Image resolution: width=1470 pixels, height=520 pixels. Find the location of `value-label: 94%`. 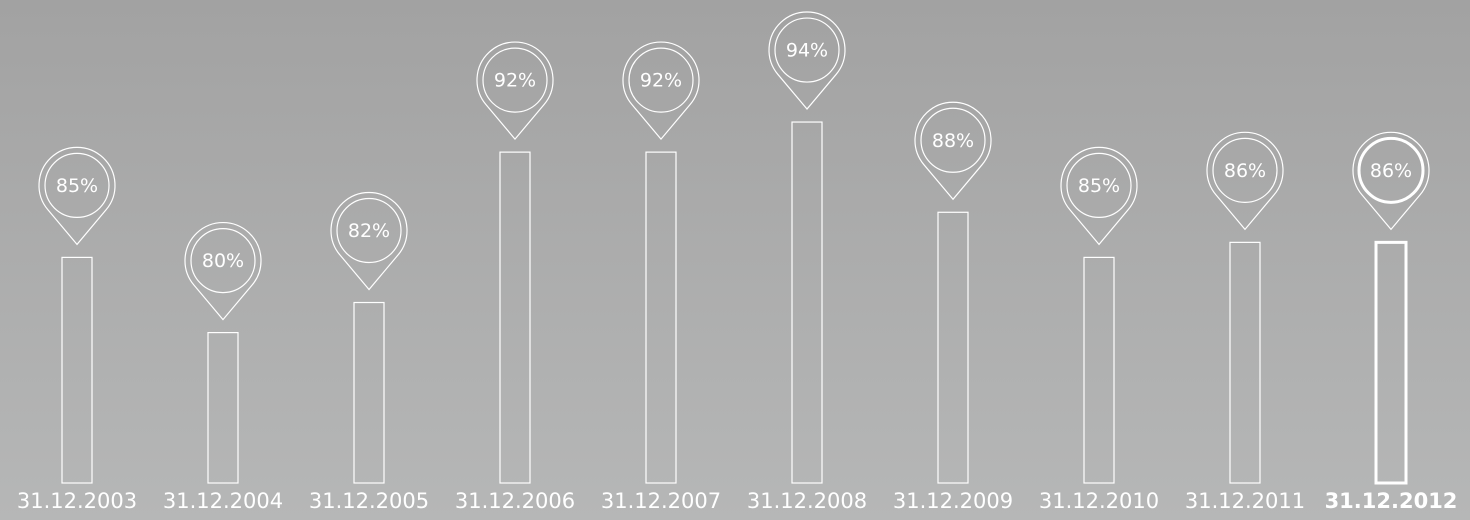

value-label: 94% is located at coordinates (807, 51).